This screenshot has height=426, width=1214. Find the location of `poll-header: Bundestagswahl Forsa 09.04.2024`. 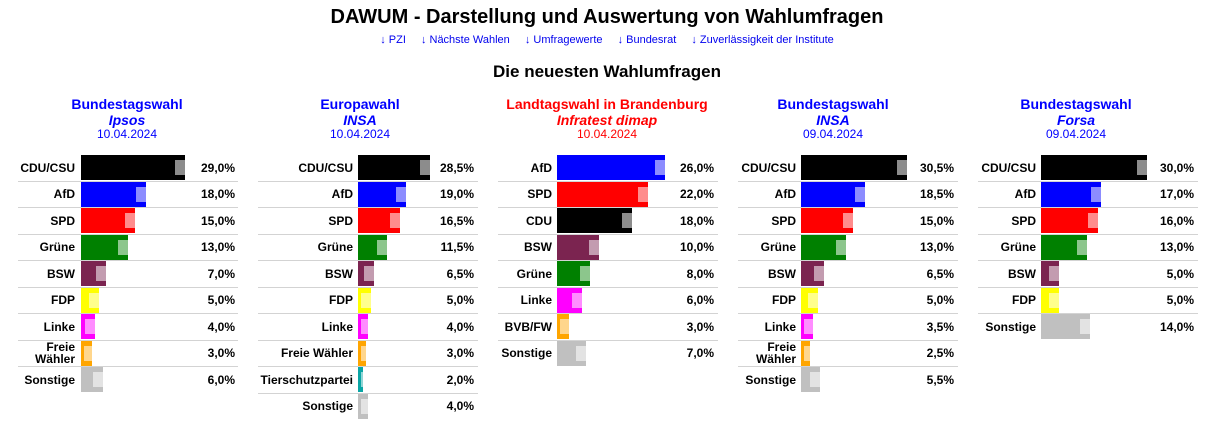

poll-header: Bundestagswahl Forsa 09.04.2024 is located at coordinates (1076, 118).